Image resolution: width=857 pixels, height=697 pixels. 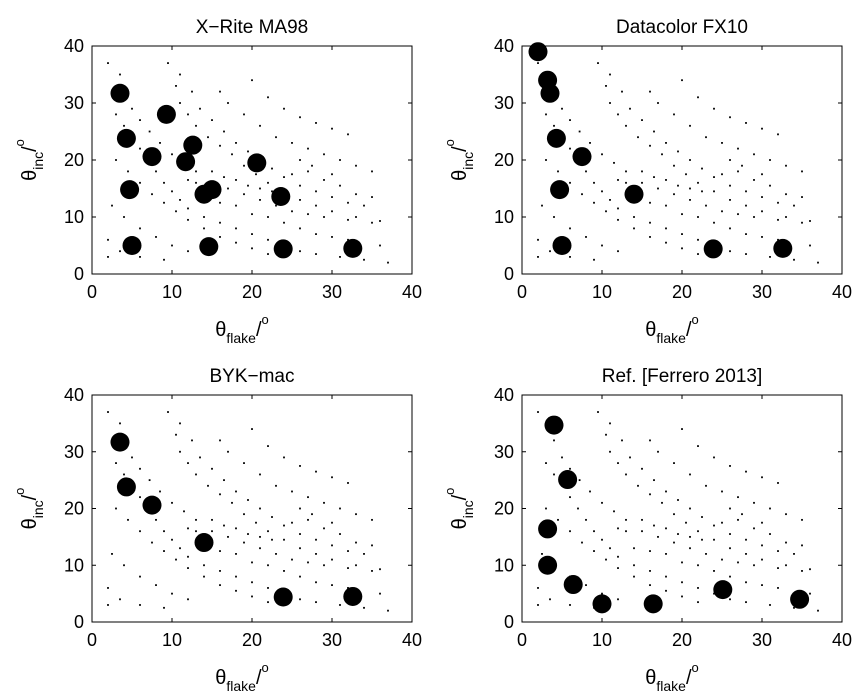 I want to click on y-axis-label-symbol: θ, so click(x=460, y=523).